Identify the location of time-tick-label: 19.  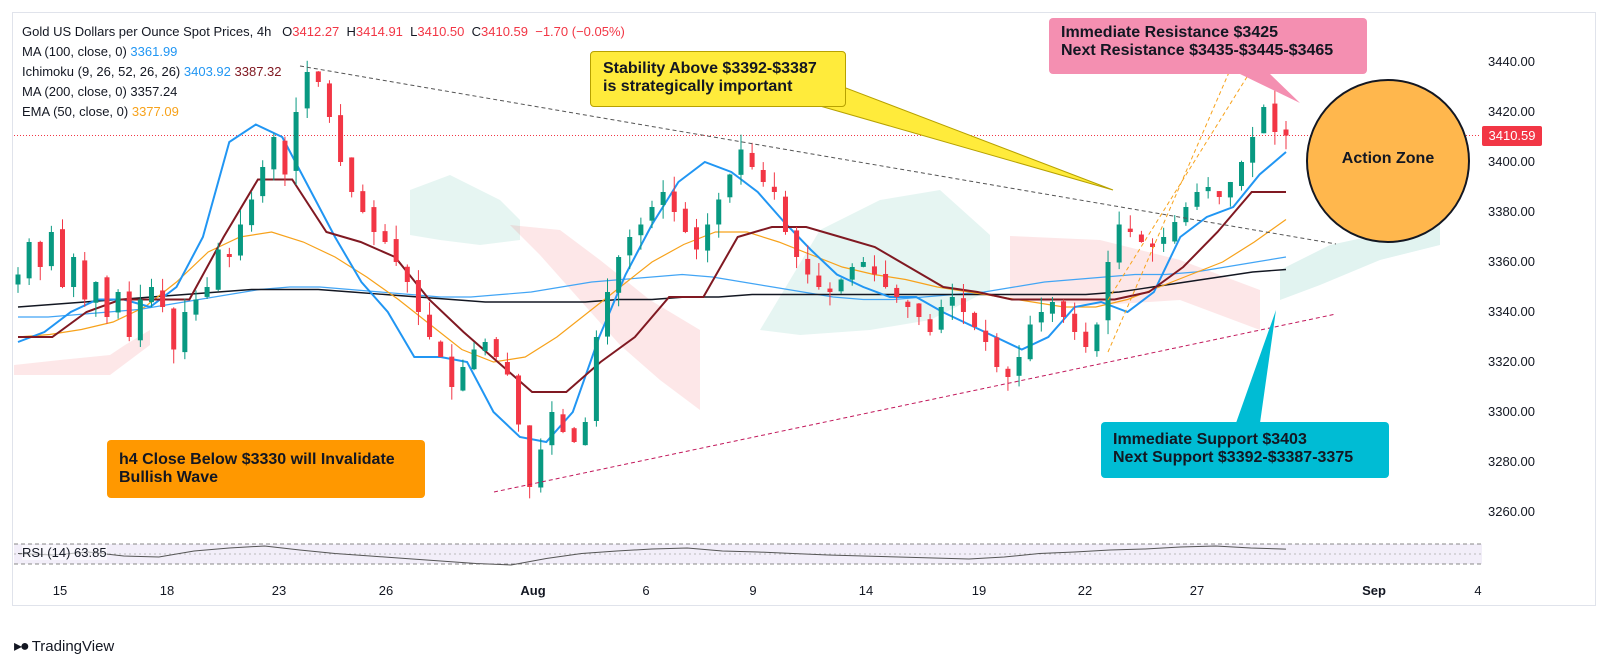
(979, 590).